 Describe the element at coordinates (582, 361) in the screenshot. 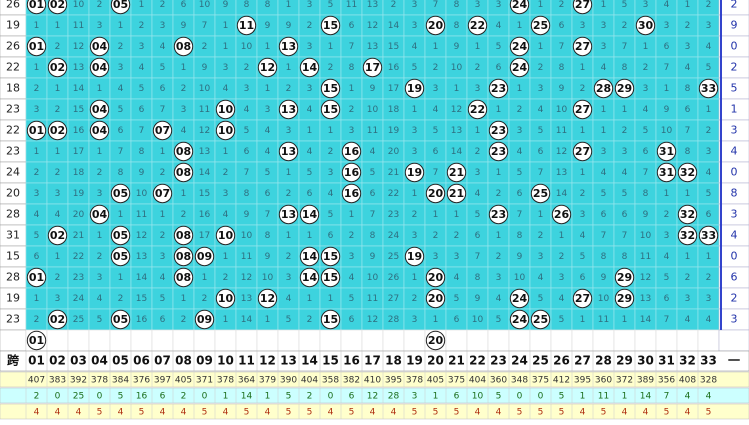

I see `header-number: 27` at that location.